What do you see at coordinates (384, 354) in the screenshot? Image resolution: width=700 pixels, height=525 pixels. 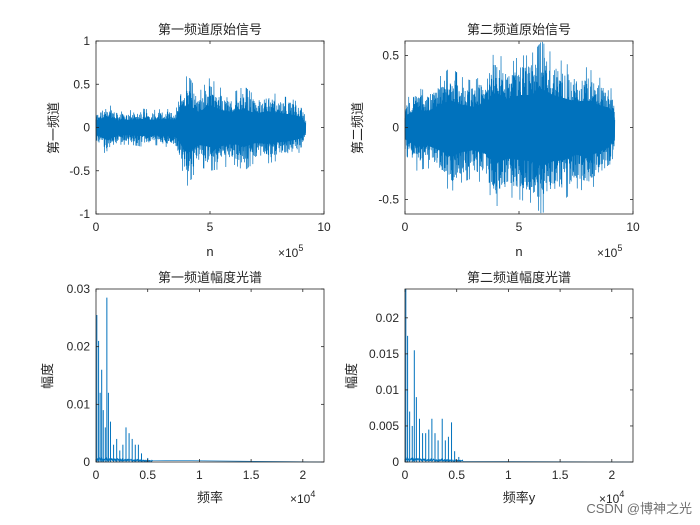 I see `y-tick-label: 0.015` at bounding box center [384, 354].